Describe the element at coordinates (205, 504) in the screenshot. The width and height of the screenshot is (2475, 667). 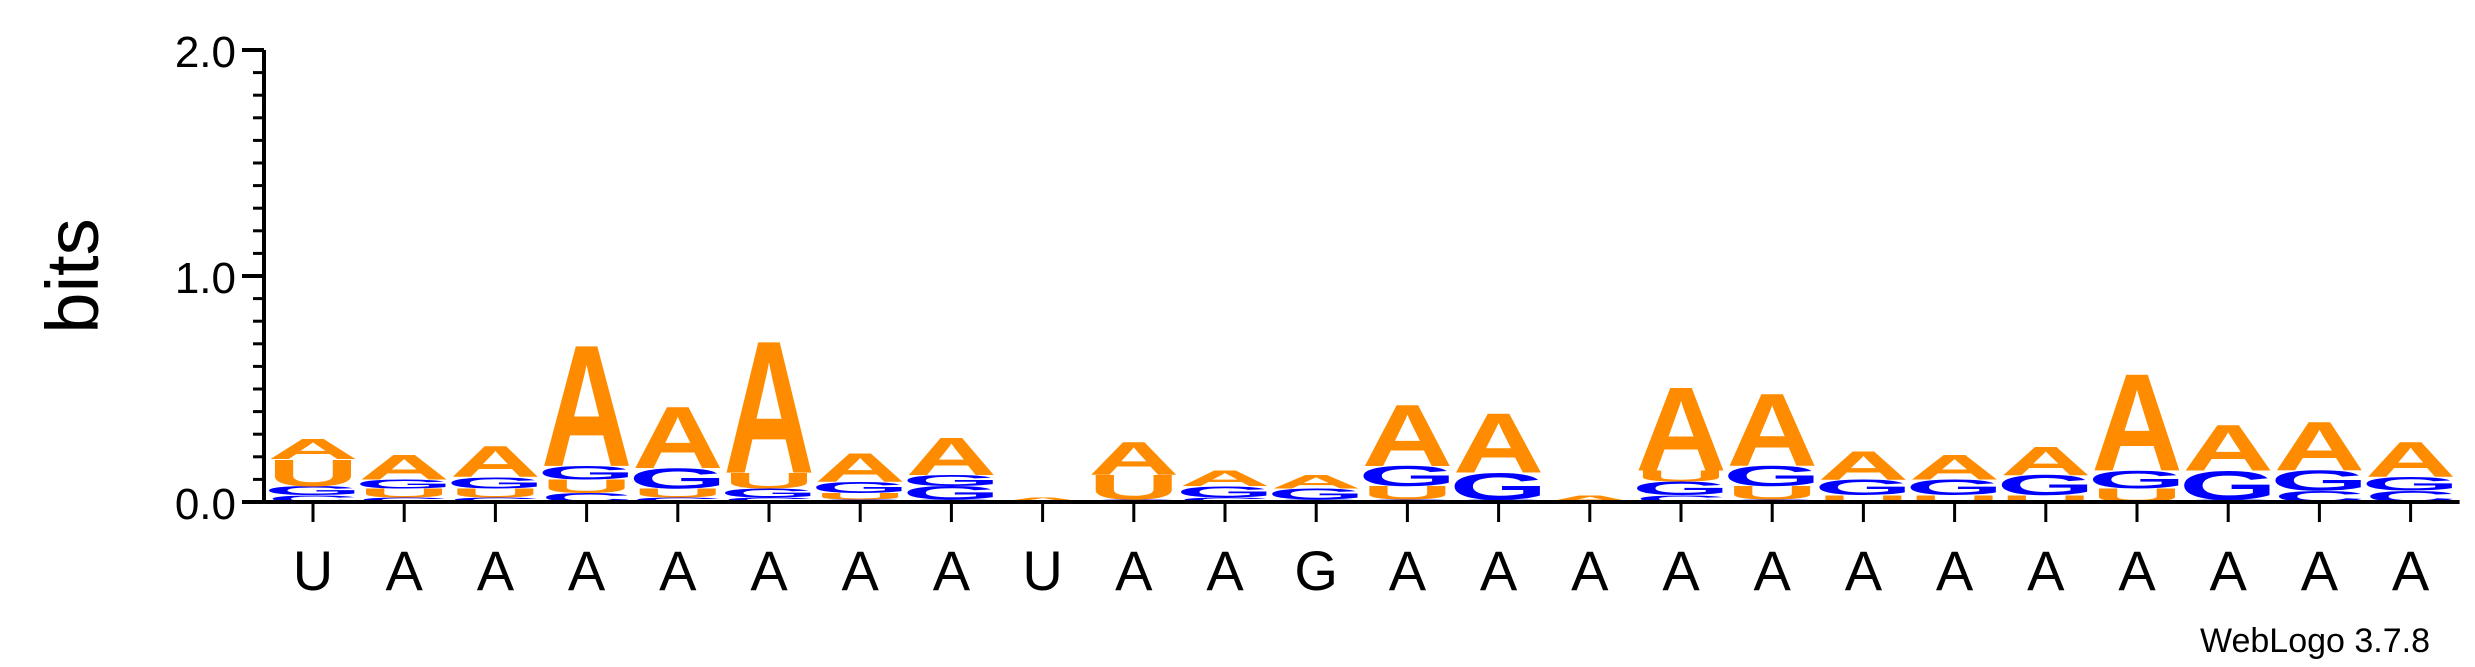
I see `y-tick-label: 0.0` at that location.